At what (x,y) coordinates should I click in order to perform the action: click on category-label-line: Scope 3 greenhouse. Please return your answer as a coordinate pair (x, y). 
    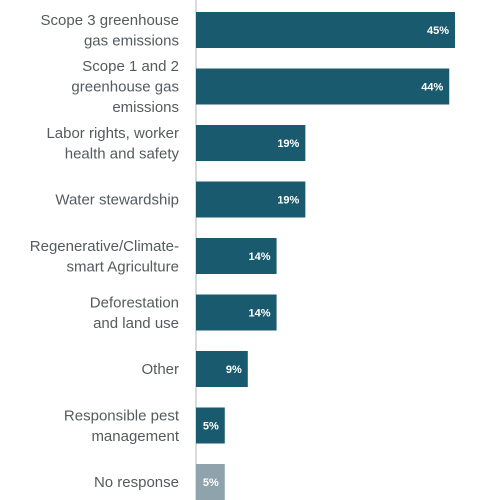
    Looking at the image, I should click on (110, 20).